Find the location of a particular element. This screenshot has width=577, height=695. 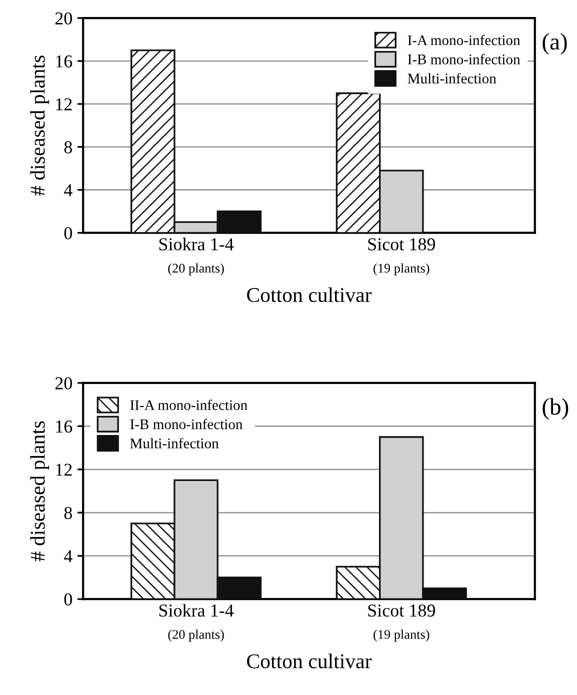

legend-label: I-A mono-infection is located at coordinates (464, 40).